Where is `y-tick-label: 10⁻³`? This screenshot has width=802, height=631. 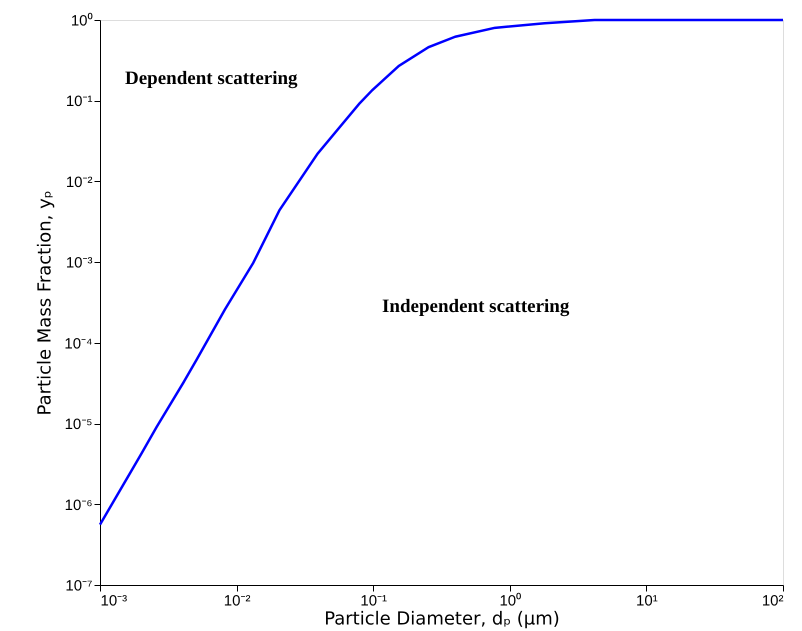 y-tick-label: 10⁻³ is located at coordinates (79, 263).